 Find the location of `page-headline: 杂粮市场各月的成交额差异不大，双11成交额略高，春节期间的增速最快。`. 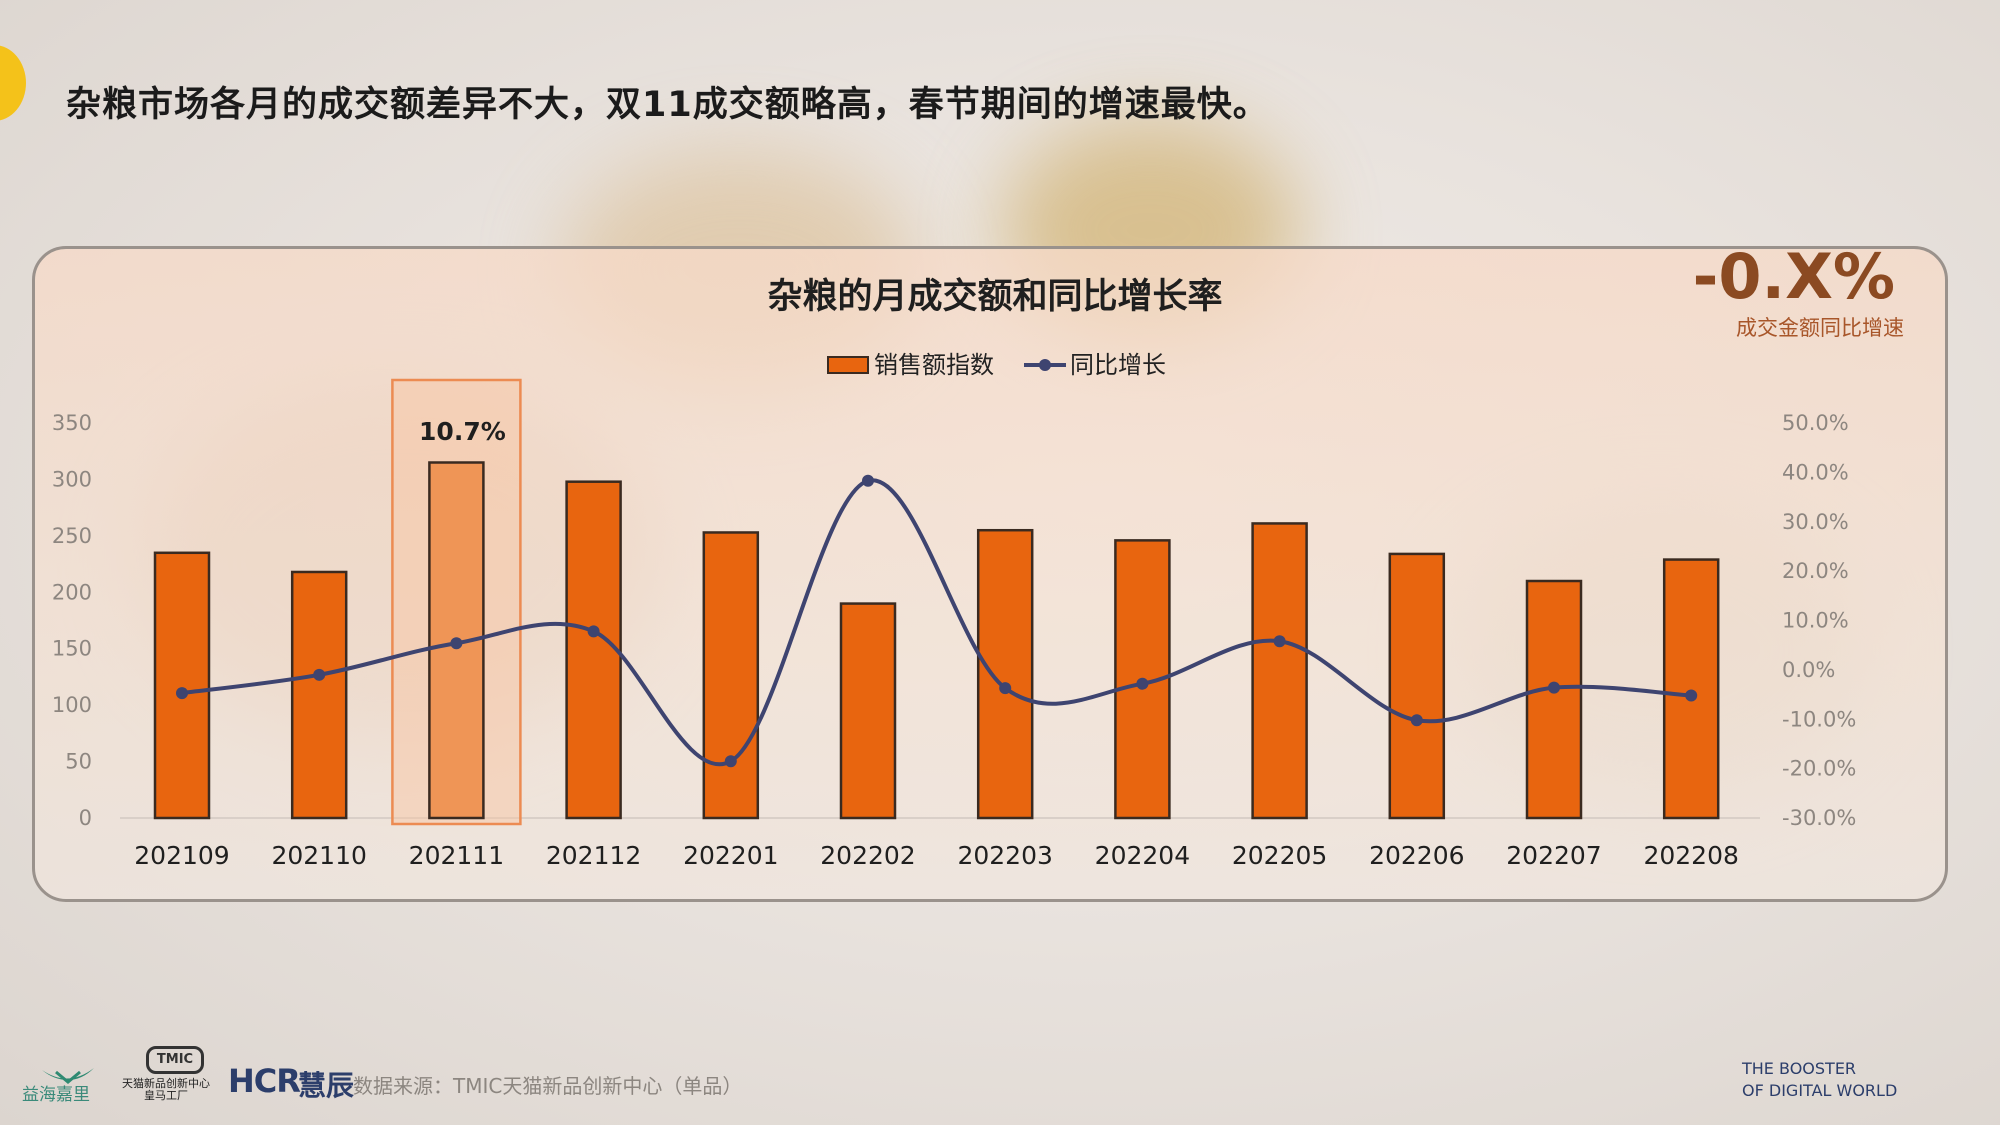

page-headline: 杂粮市场各月的成交额差异不大，双11成交额略高，春节期间的增速最快。 is located at coordinates (667, 105).